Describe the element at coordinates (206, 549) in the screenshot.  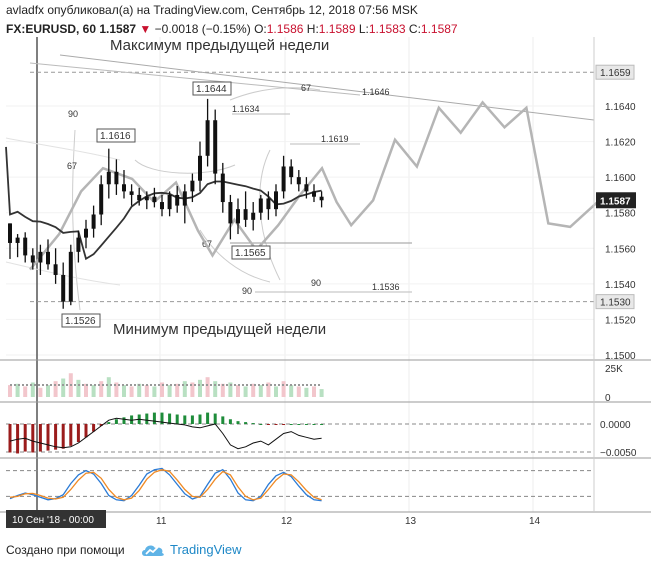
I see `tradingview-link: TradingView` at that location.